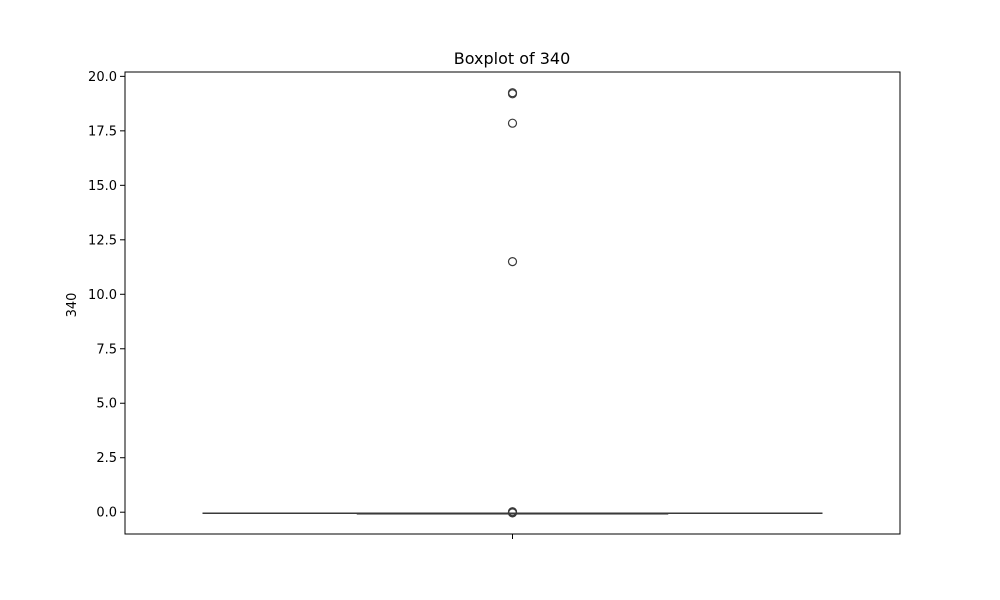 Image resolution: width=1000 pixels, height=600 pixels. What do you see at coordinates (72, 305) in the screenshot?
I see `y-axis-label: 340` at bounding box center [72, 305].